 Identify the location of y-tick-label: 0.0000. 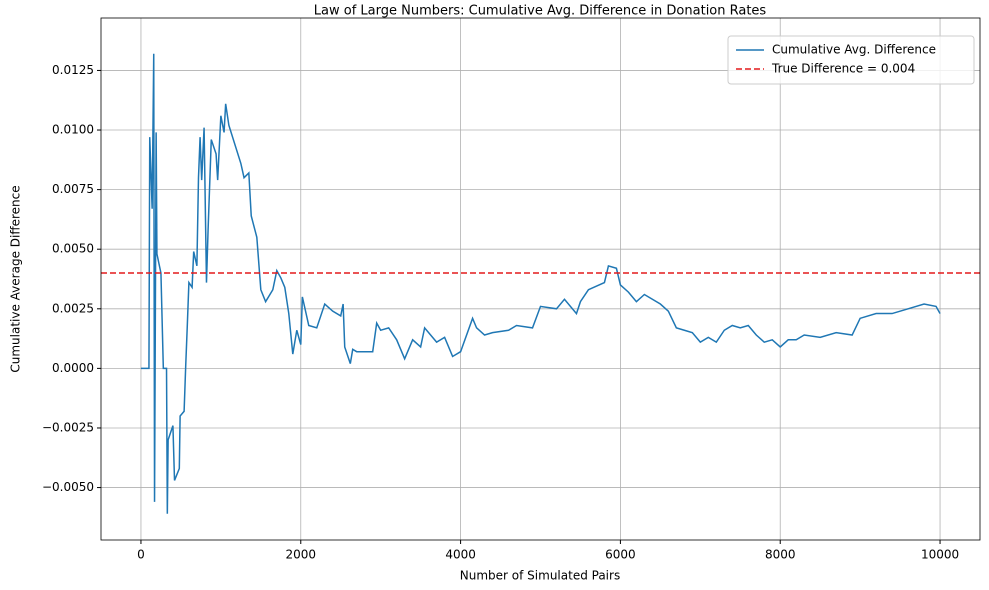
(73, 368).